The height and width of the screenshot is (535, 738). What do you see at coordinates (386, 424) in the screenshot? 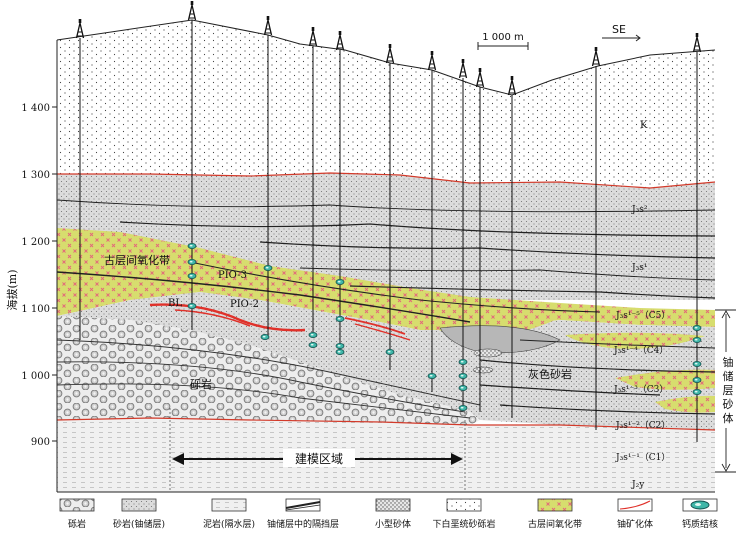
I see `red-boundary-bottom` at bounding box center [386, 424].